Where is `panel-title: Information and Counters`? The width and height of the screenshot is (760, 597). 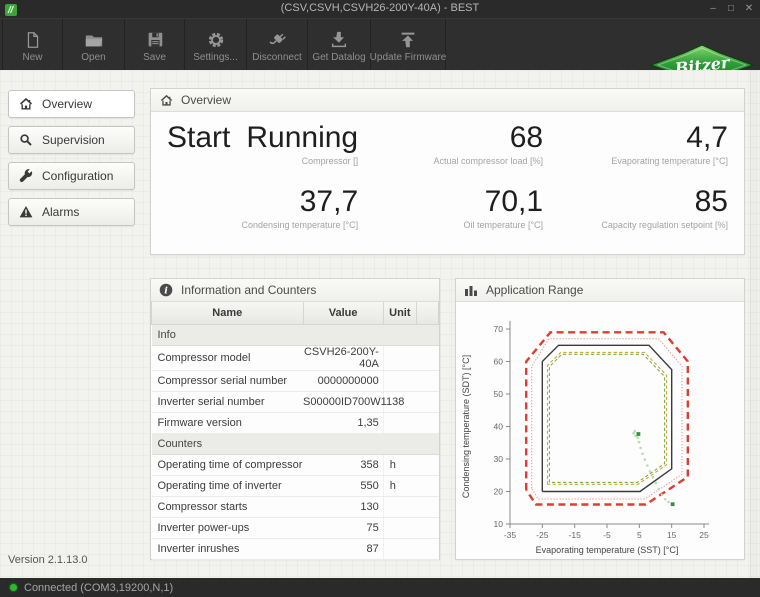
panel-title: Information and Counters is located at coordinates (249, 290).